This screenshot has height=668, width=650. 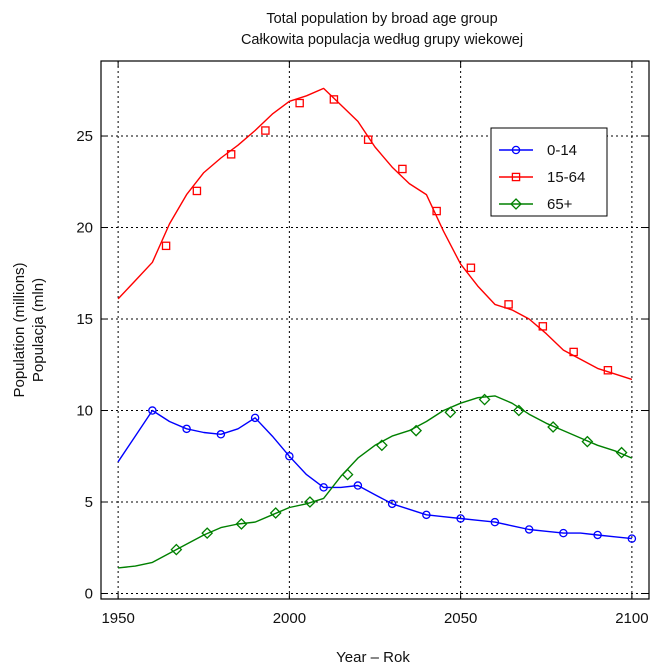 I want to click on x-tick-label: 2000, so click(x=289, y=618).